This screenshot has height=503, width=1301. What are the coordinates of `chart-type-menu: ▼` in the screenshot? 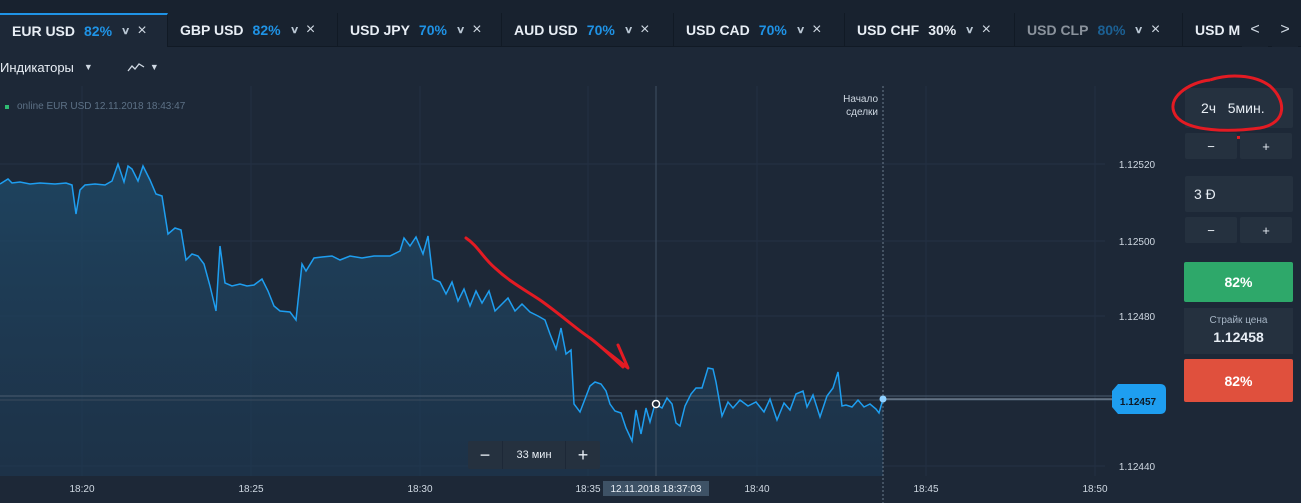 It's located at (143, 67).